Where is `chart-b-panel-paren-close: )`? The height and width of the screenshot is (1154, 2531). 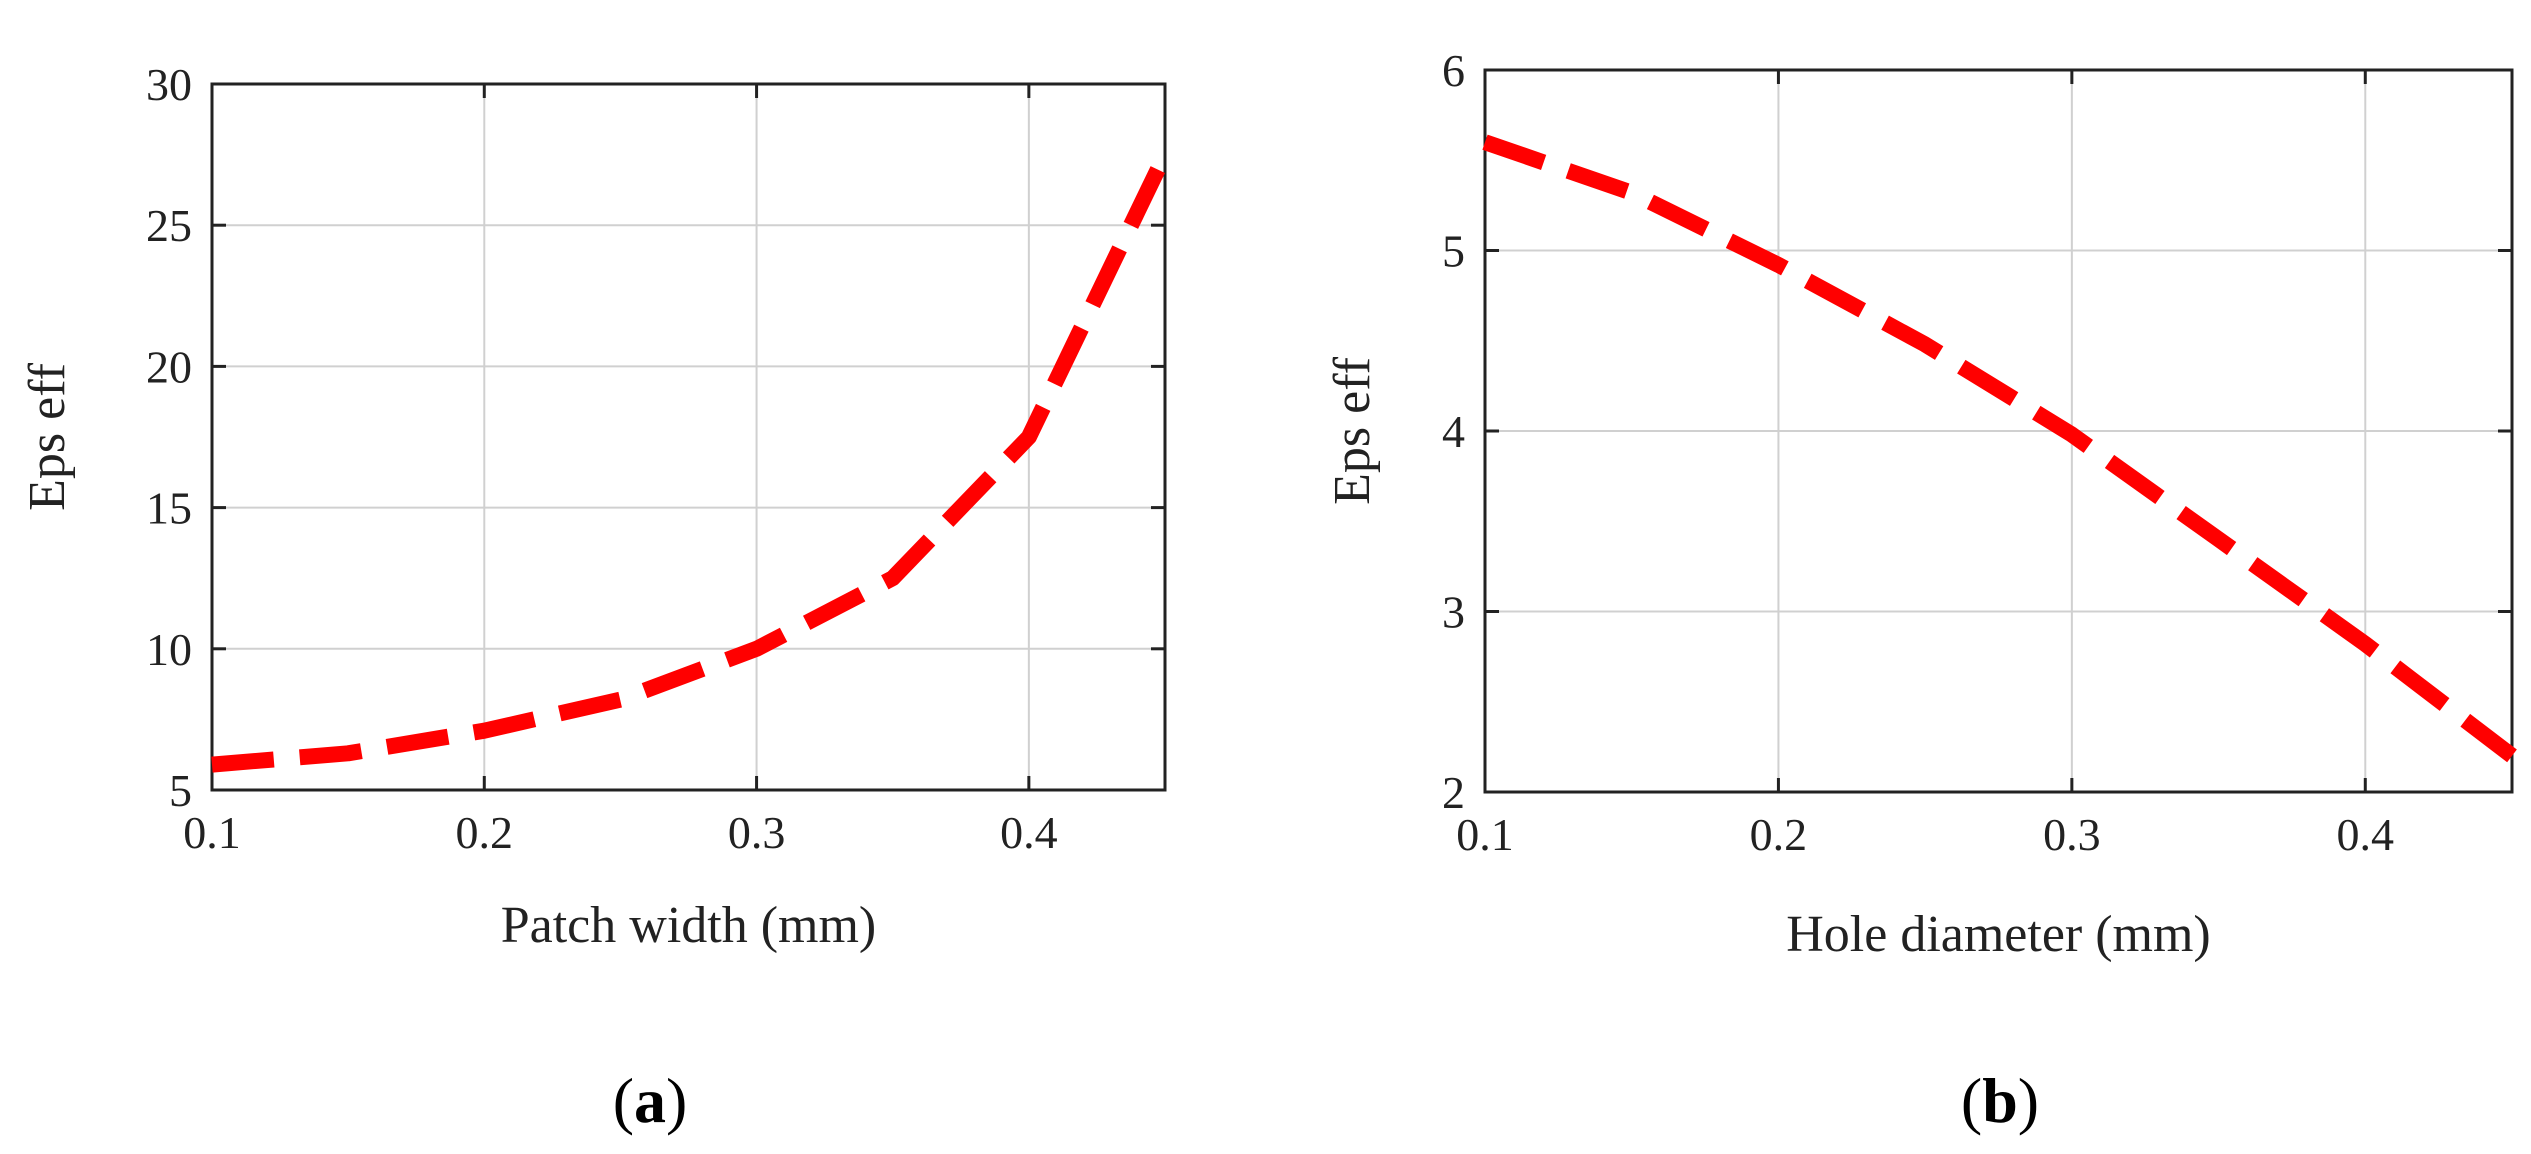
chart-b-panel-paren-close: ) is located at coordinates (2028, 1100).